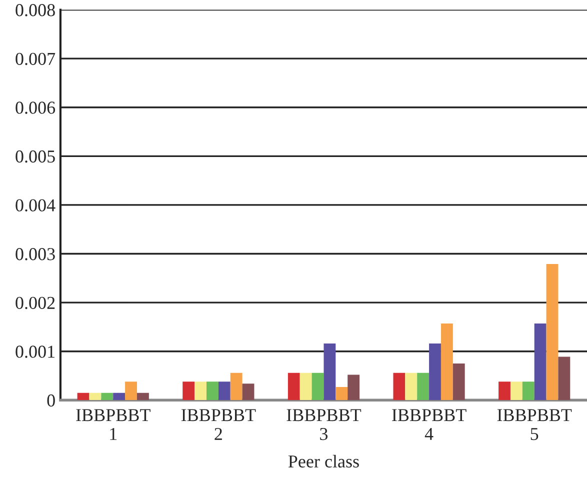  What do you see at coordinates (35, 352) in the screenshot?
I see `y-tick-label: 0.001` at bounding box center [35, 352].